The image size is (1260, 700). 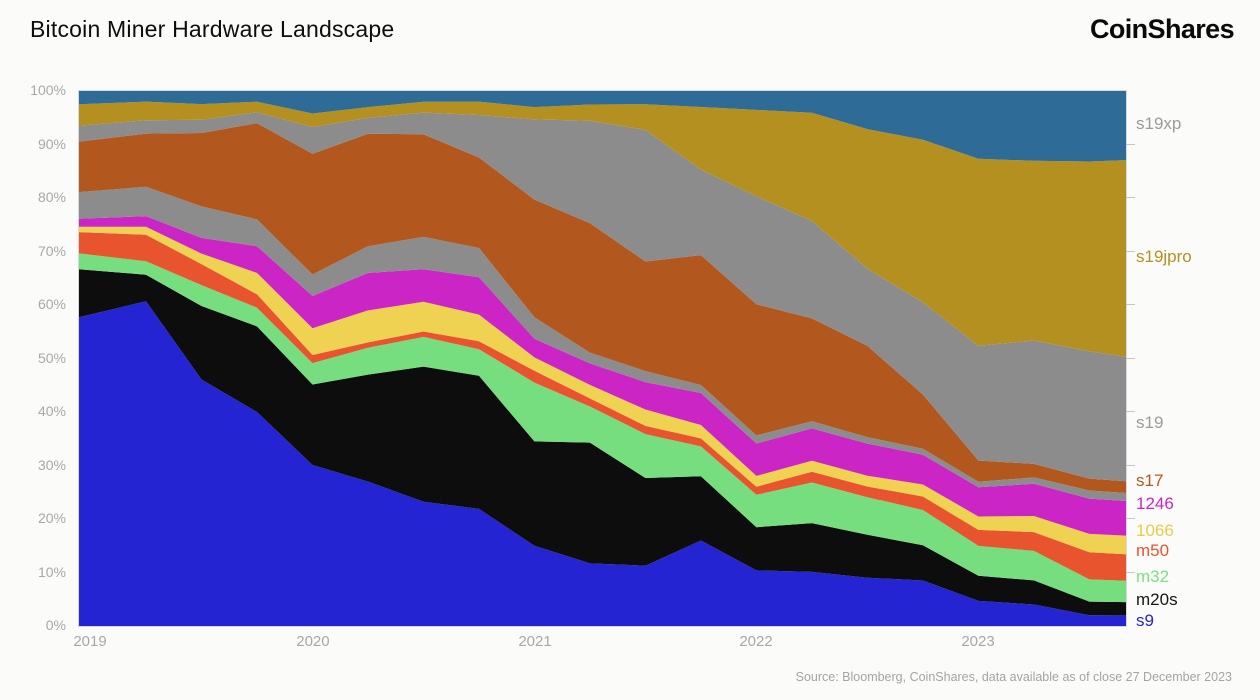 What do you see at coordinates (51, 571) in the screenshot?
I see `y-axis-label: 10%` at bounding box center [51, 571].